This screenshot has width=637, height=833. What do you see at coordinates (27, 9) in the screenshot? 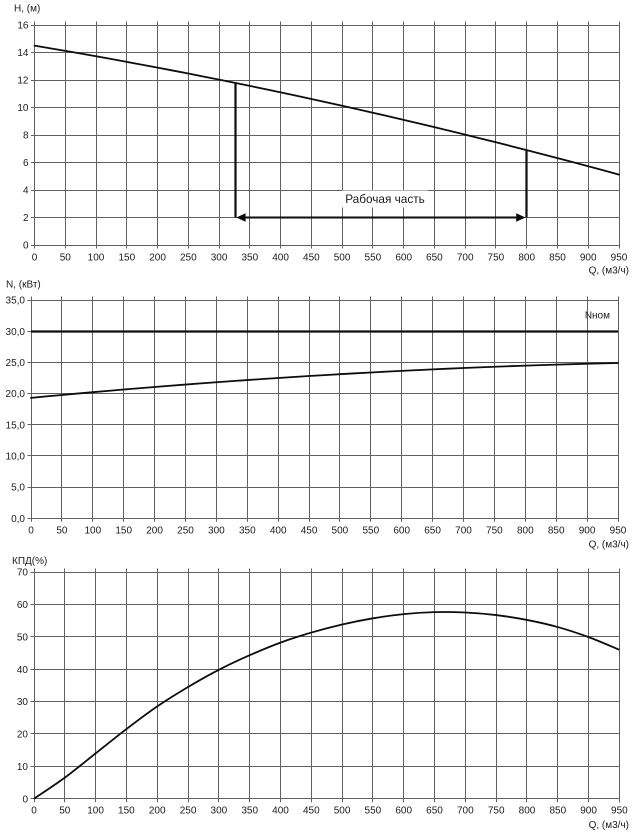
I see `svg-text: H, (м)` at bounding box center [27, 9].